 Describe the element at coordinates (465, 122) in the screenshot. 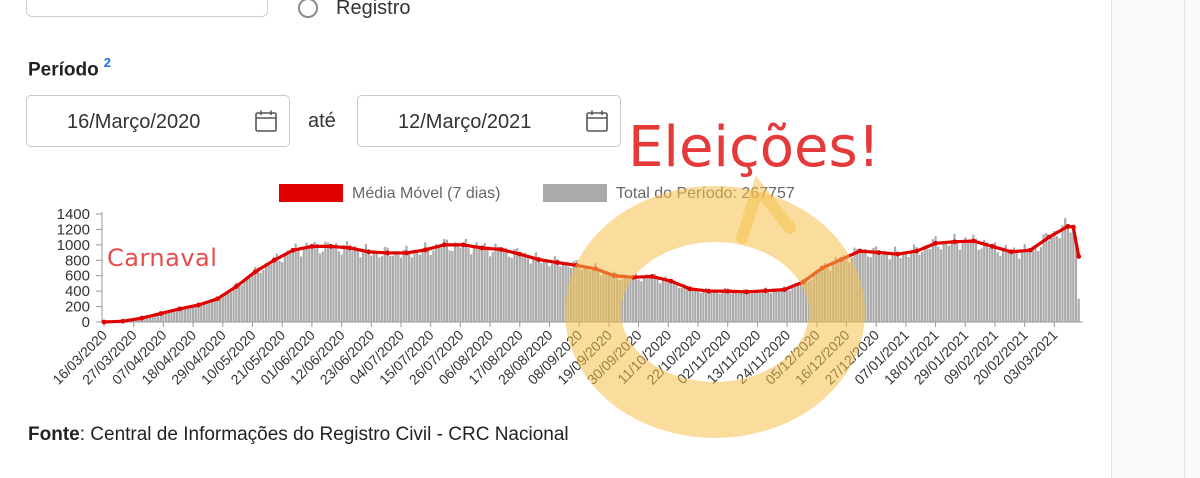

I see `end-date-value: 12/Março/2021` at that location.